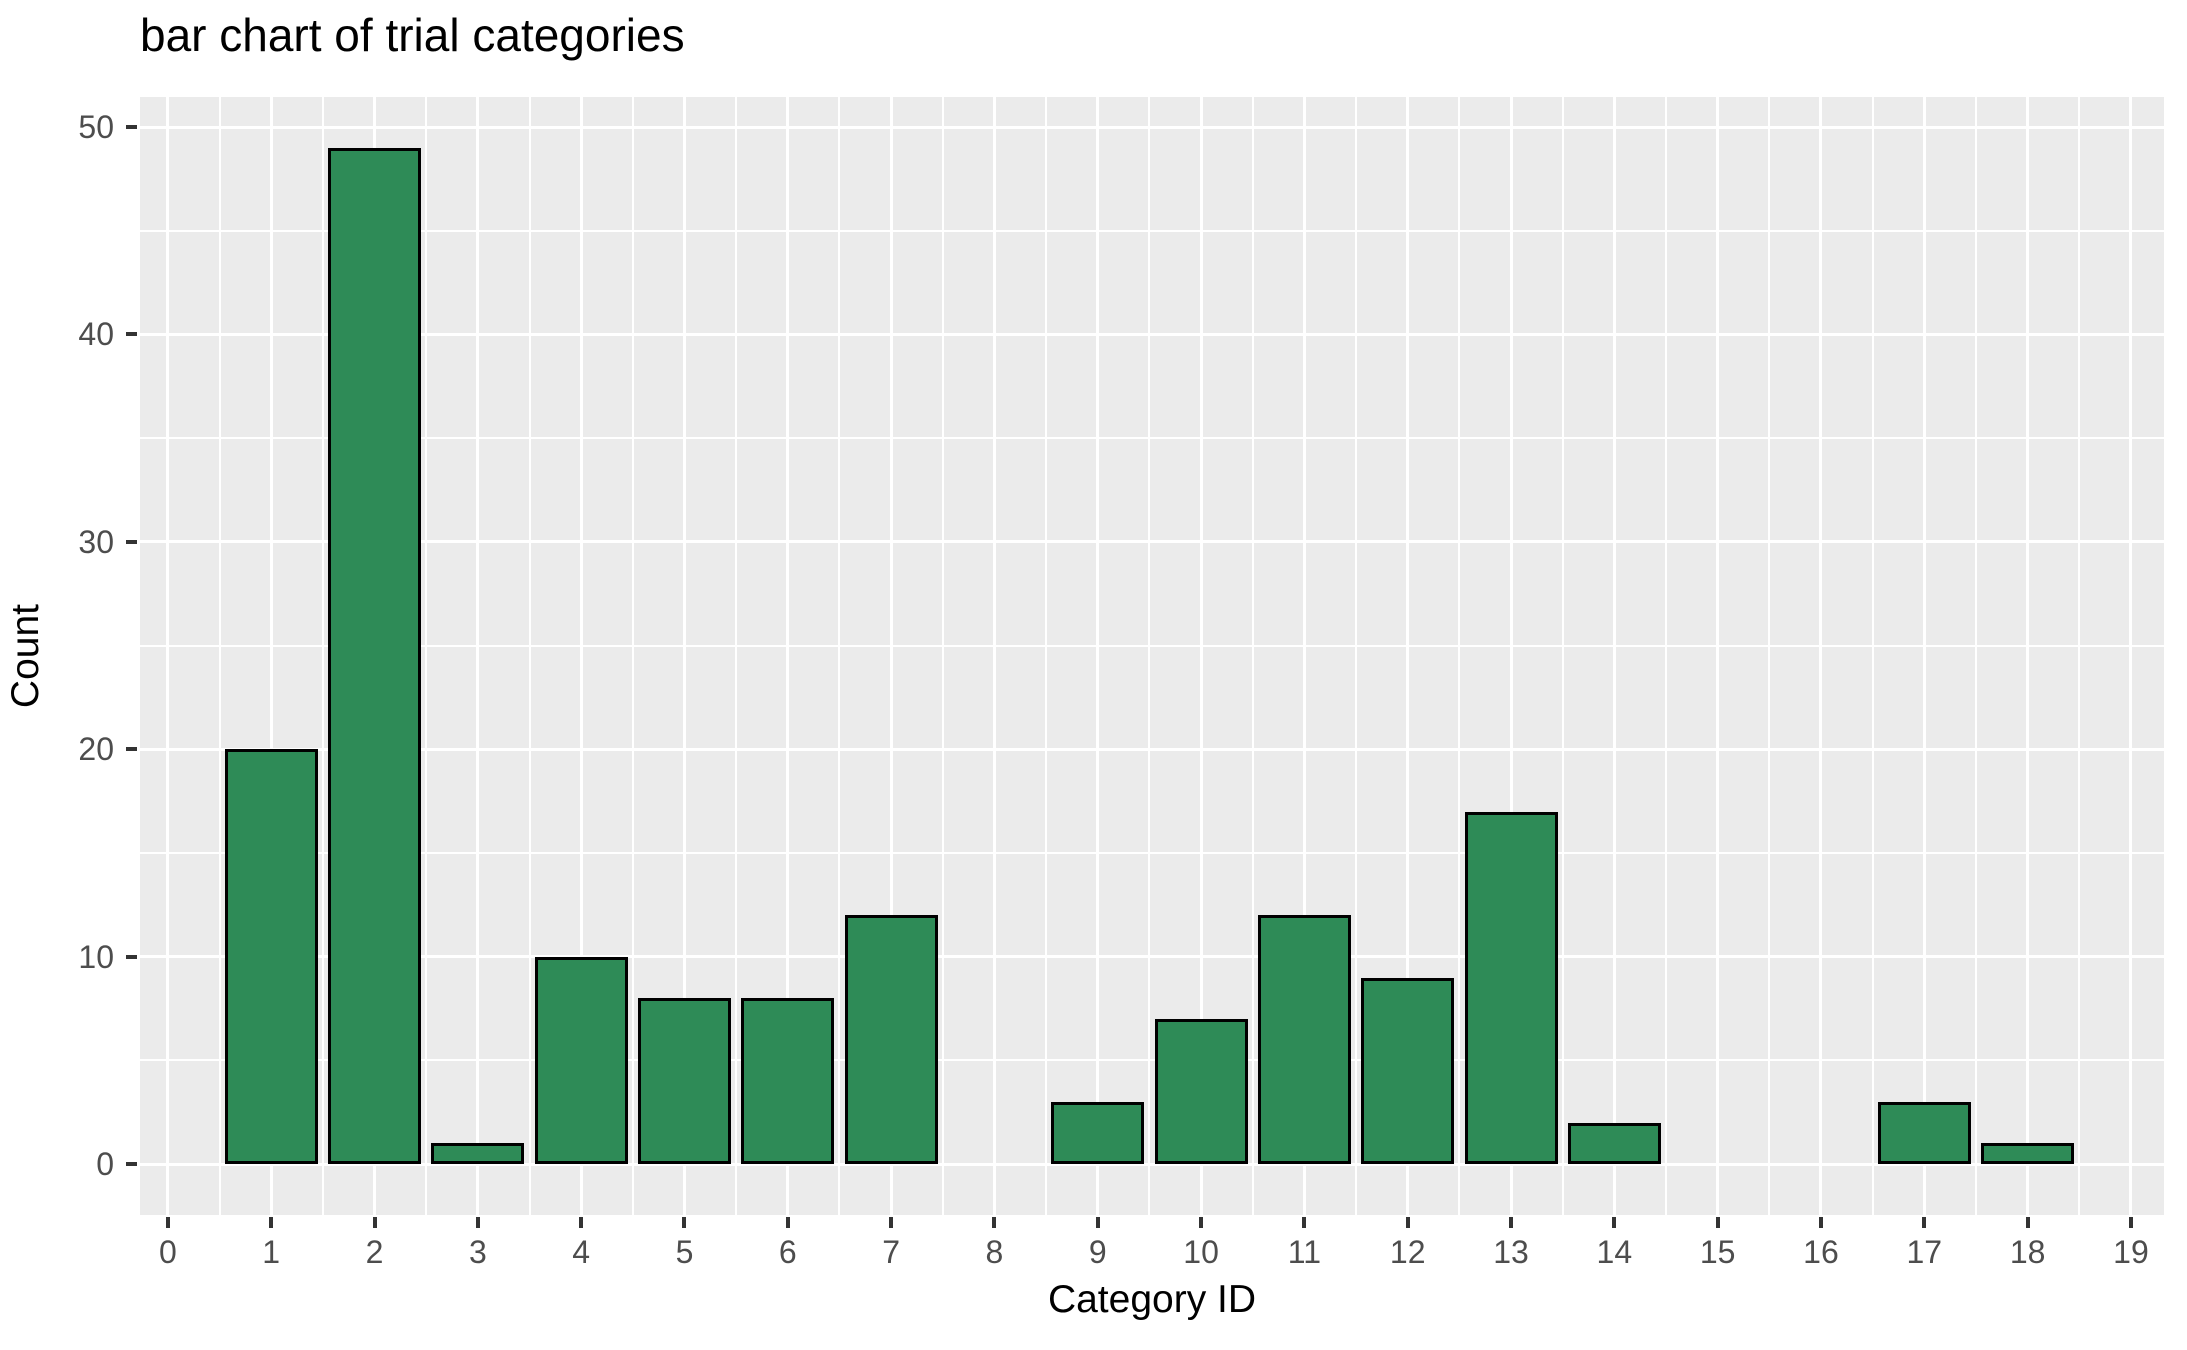  I want to click on x-tick-label: 1, so click(271, 1252).